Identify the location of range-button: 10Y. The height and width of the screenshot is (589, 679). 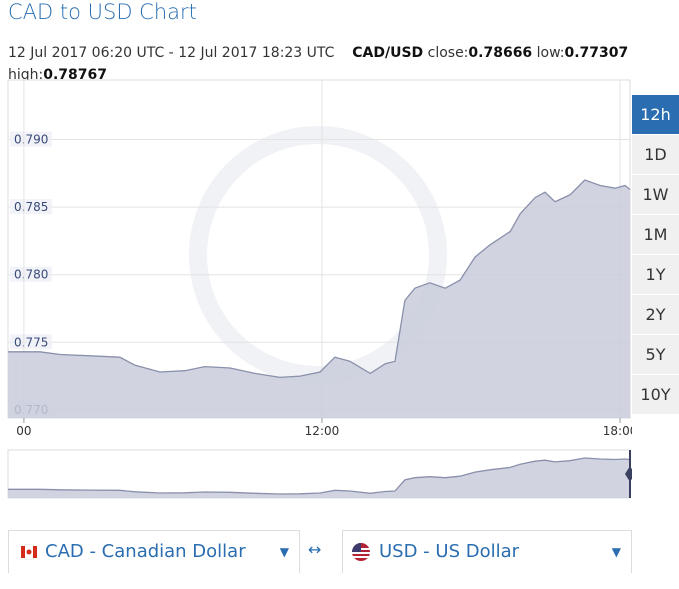
(655, 395).